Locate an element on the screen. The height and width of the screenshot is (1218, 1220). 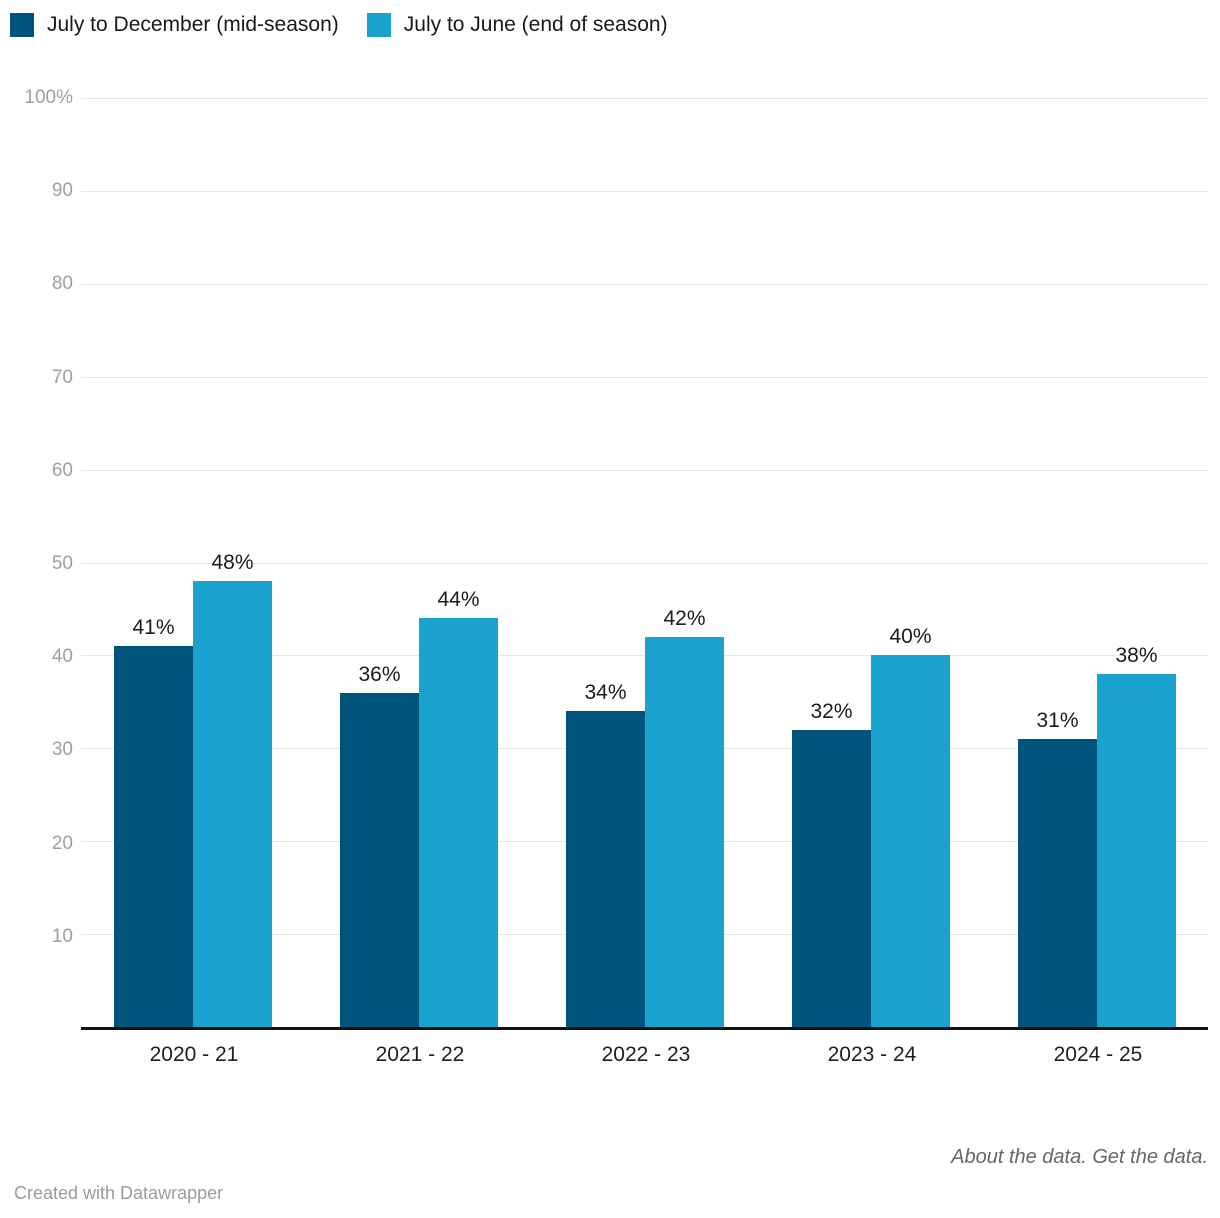
bar-value-label: 41% is located at coordinates (153, 628).